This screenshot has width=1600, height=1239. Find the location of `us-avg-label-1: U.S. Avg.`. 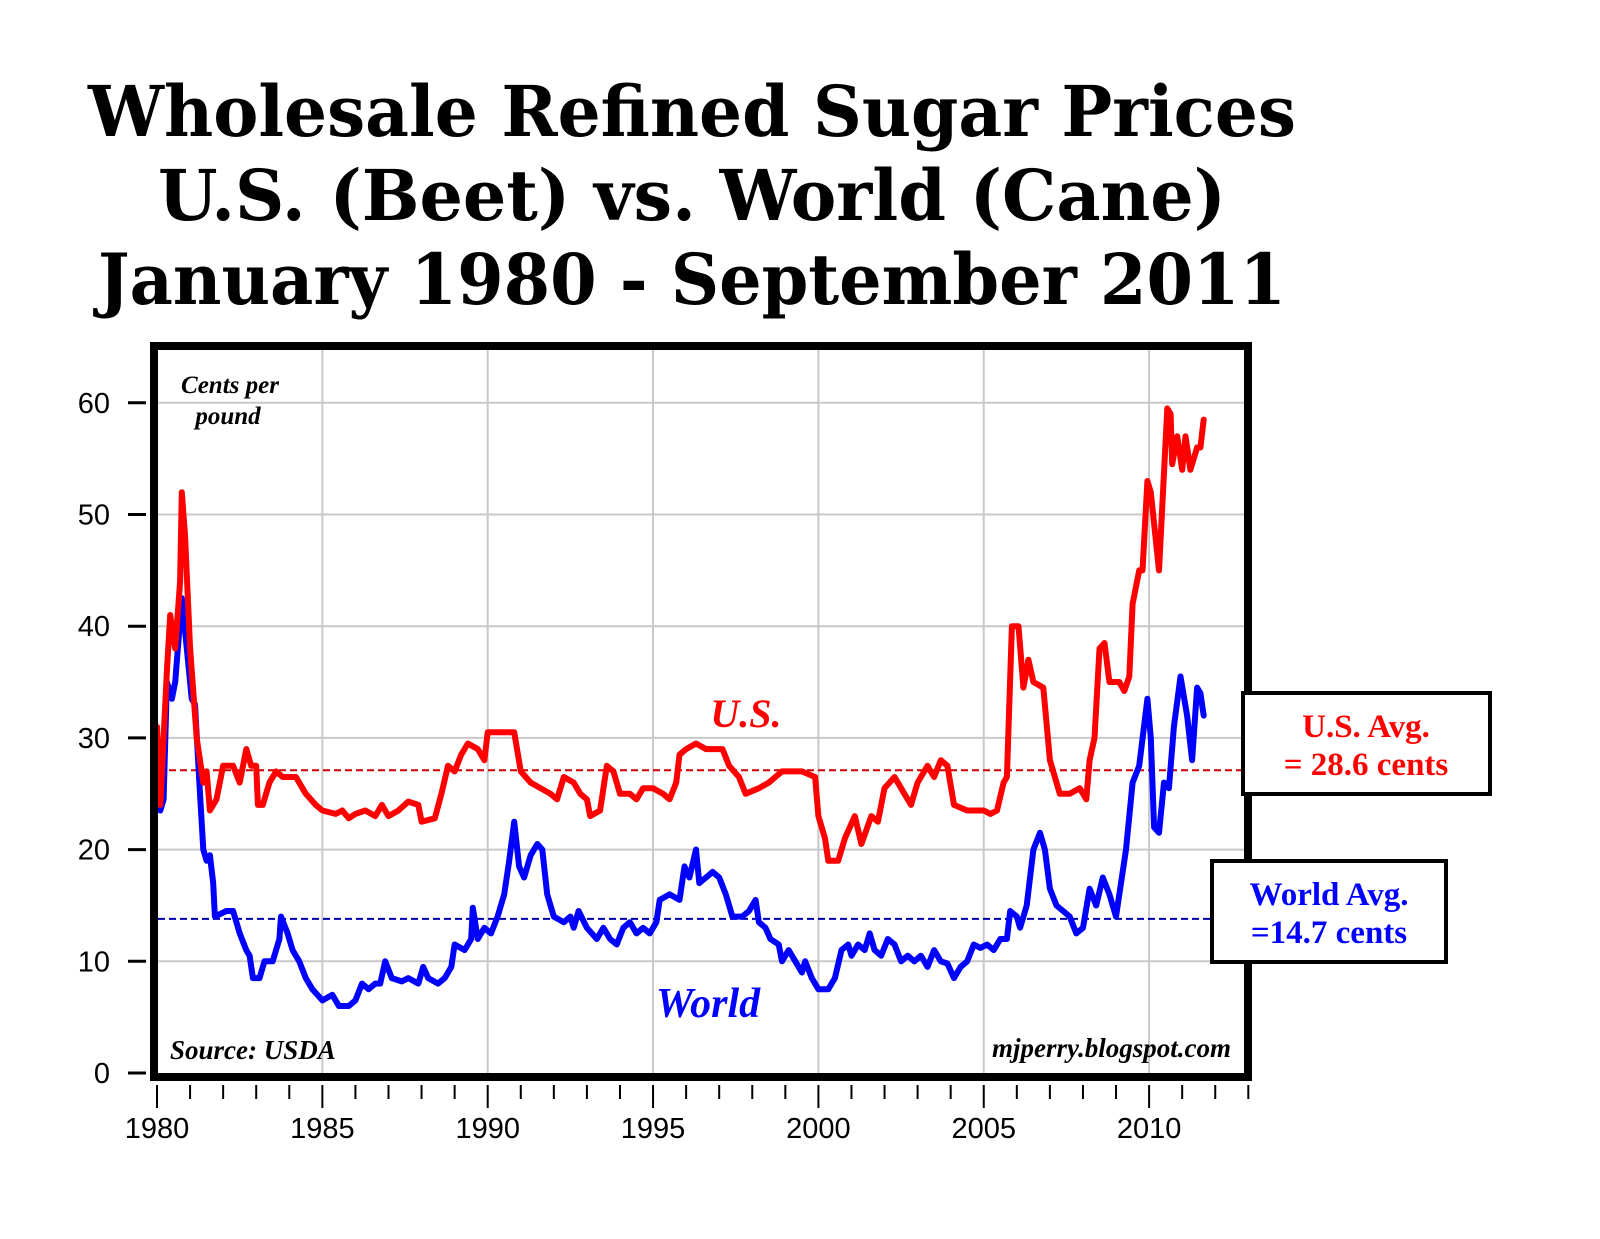

us-avg-label-1: U.S. Avg. is located at coordinates (1366, 727).